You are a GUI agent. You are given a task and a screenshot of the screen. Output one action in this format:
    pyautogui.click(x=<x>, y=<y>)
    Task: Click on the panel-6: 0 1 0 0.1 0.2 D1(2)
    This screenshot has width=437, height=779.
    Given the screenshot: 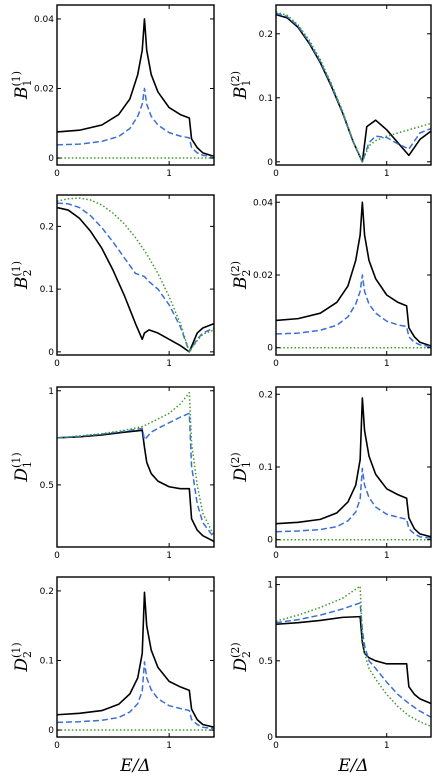 What is the action you would take?
    pyautogui.click(x=330, y=473)
    